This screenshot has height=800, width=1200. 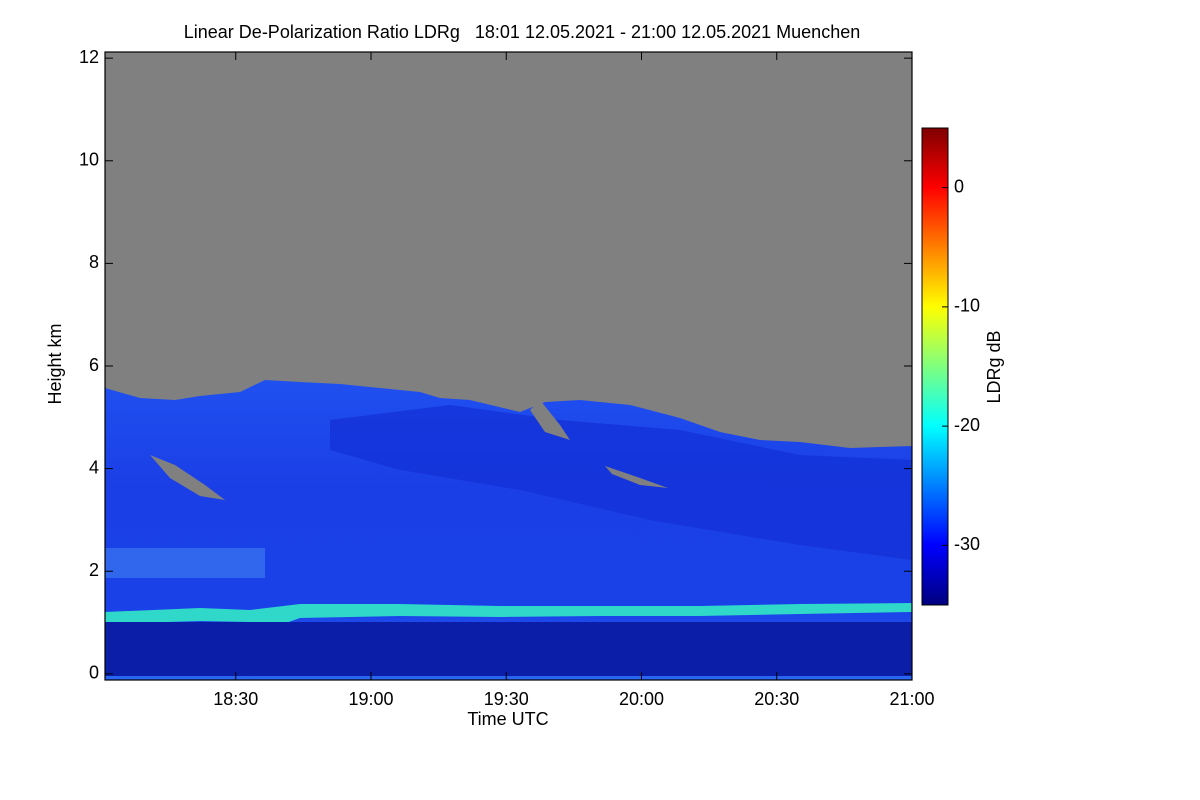 I want to click on x-tick-label: 20:00, so click(x=641, y=699).